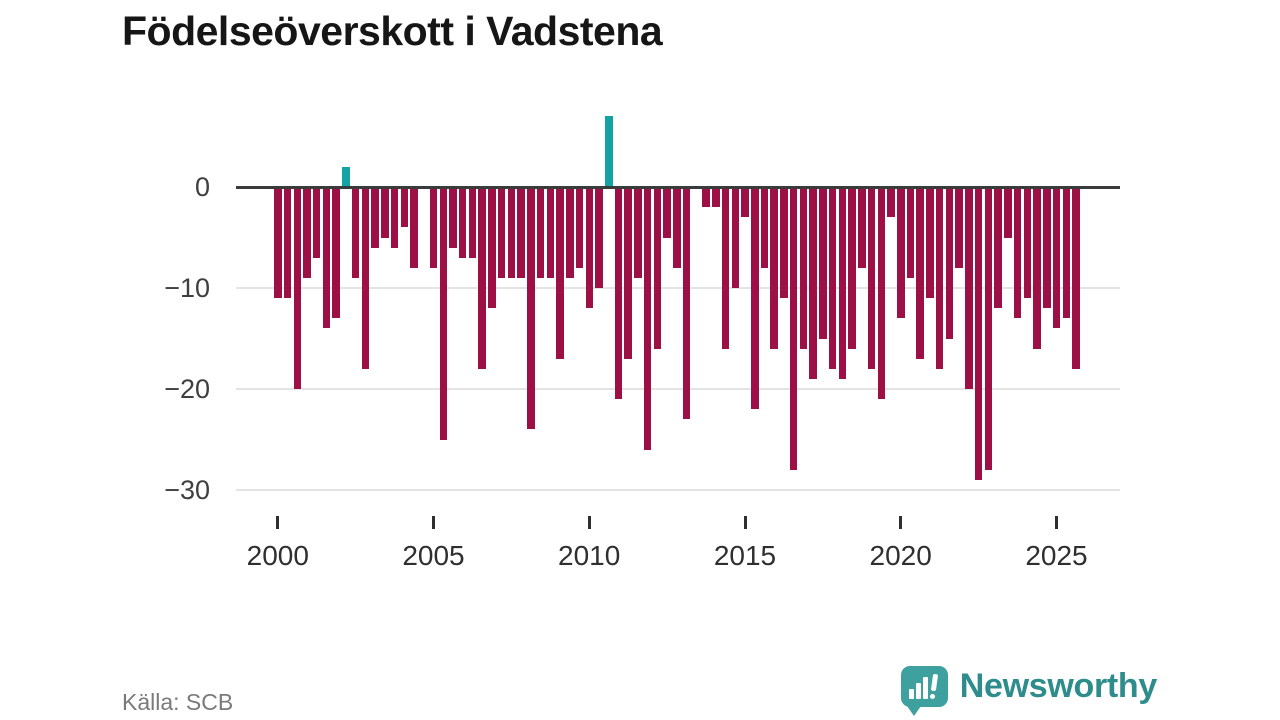 This screenshot has height=720, width=1280. Describe the element at coordinates (187, 288) in the screenshot. I see `y-axis-label: −10` at that location.